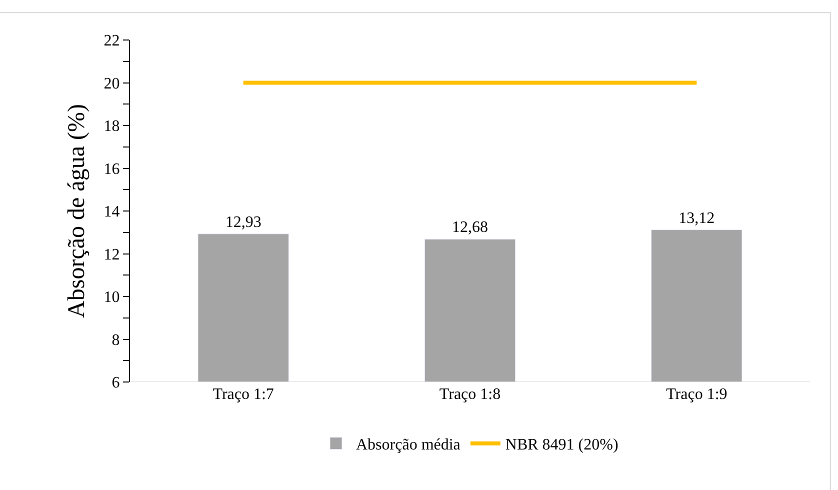 The height and width of the screenshot is (490, 838). Describe the element at coordinates (696, 218) in the screenshot. I see `data-label: 13,12` at that location.